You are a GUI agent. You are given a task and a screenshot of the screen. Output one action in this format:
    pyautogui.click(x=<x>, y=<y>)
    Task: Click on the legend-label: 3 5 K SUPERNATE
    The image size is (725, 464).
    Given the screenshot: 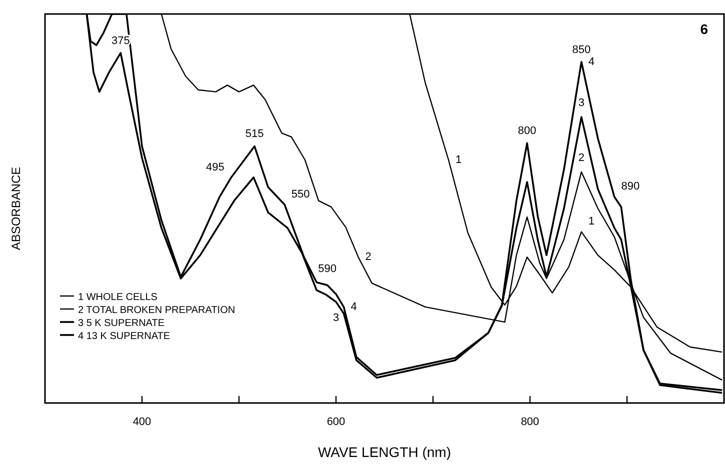 What is the action you would take?
    pyautogui.click(x=121, y=323)
    